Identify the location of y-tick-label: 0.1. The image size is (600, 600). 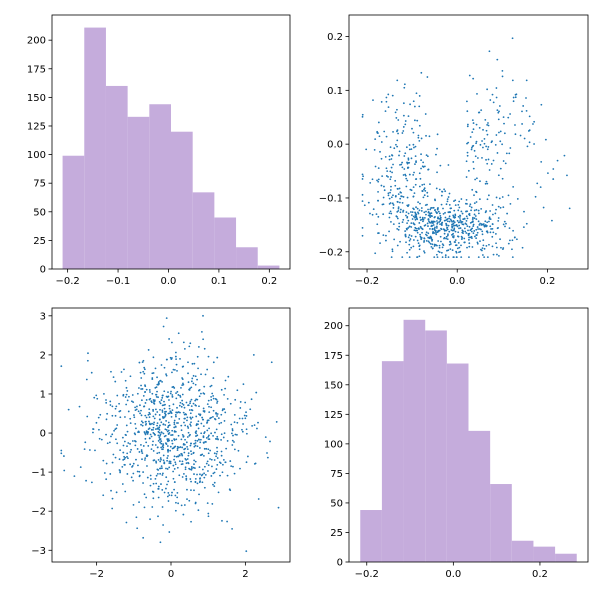
(335, 91).